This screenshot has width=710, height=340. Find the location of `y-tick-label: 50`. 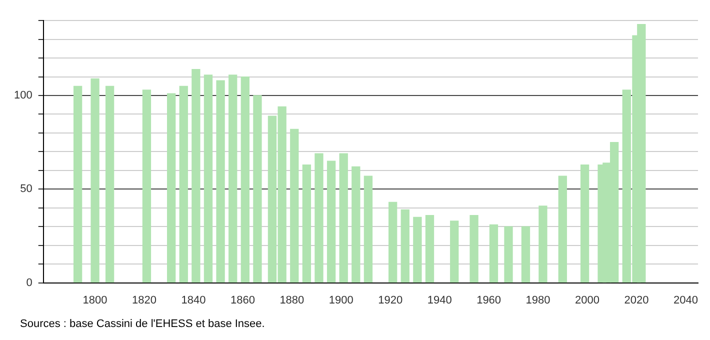

y-tick-label: 50 is located at coordinates (26, 189).